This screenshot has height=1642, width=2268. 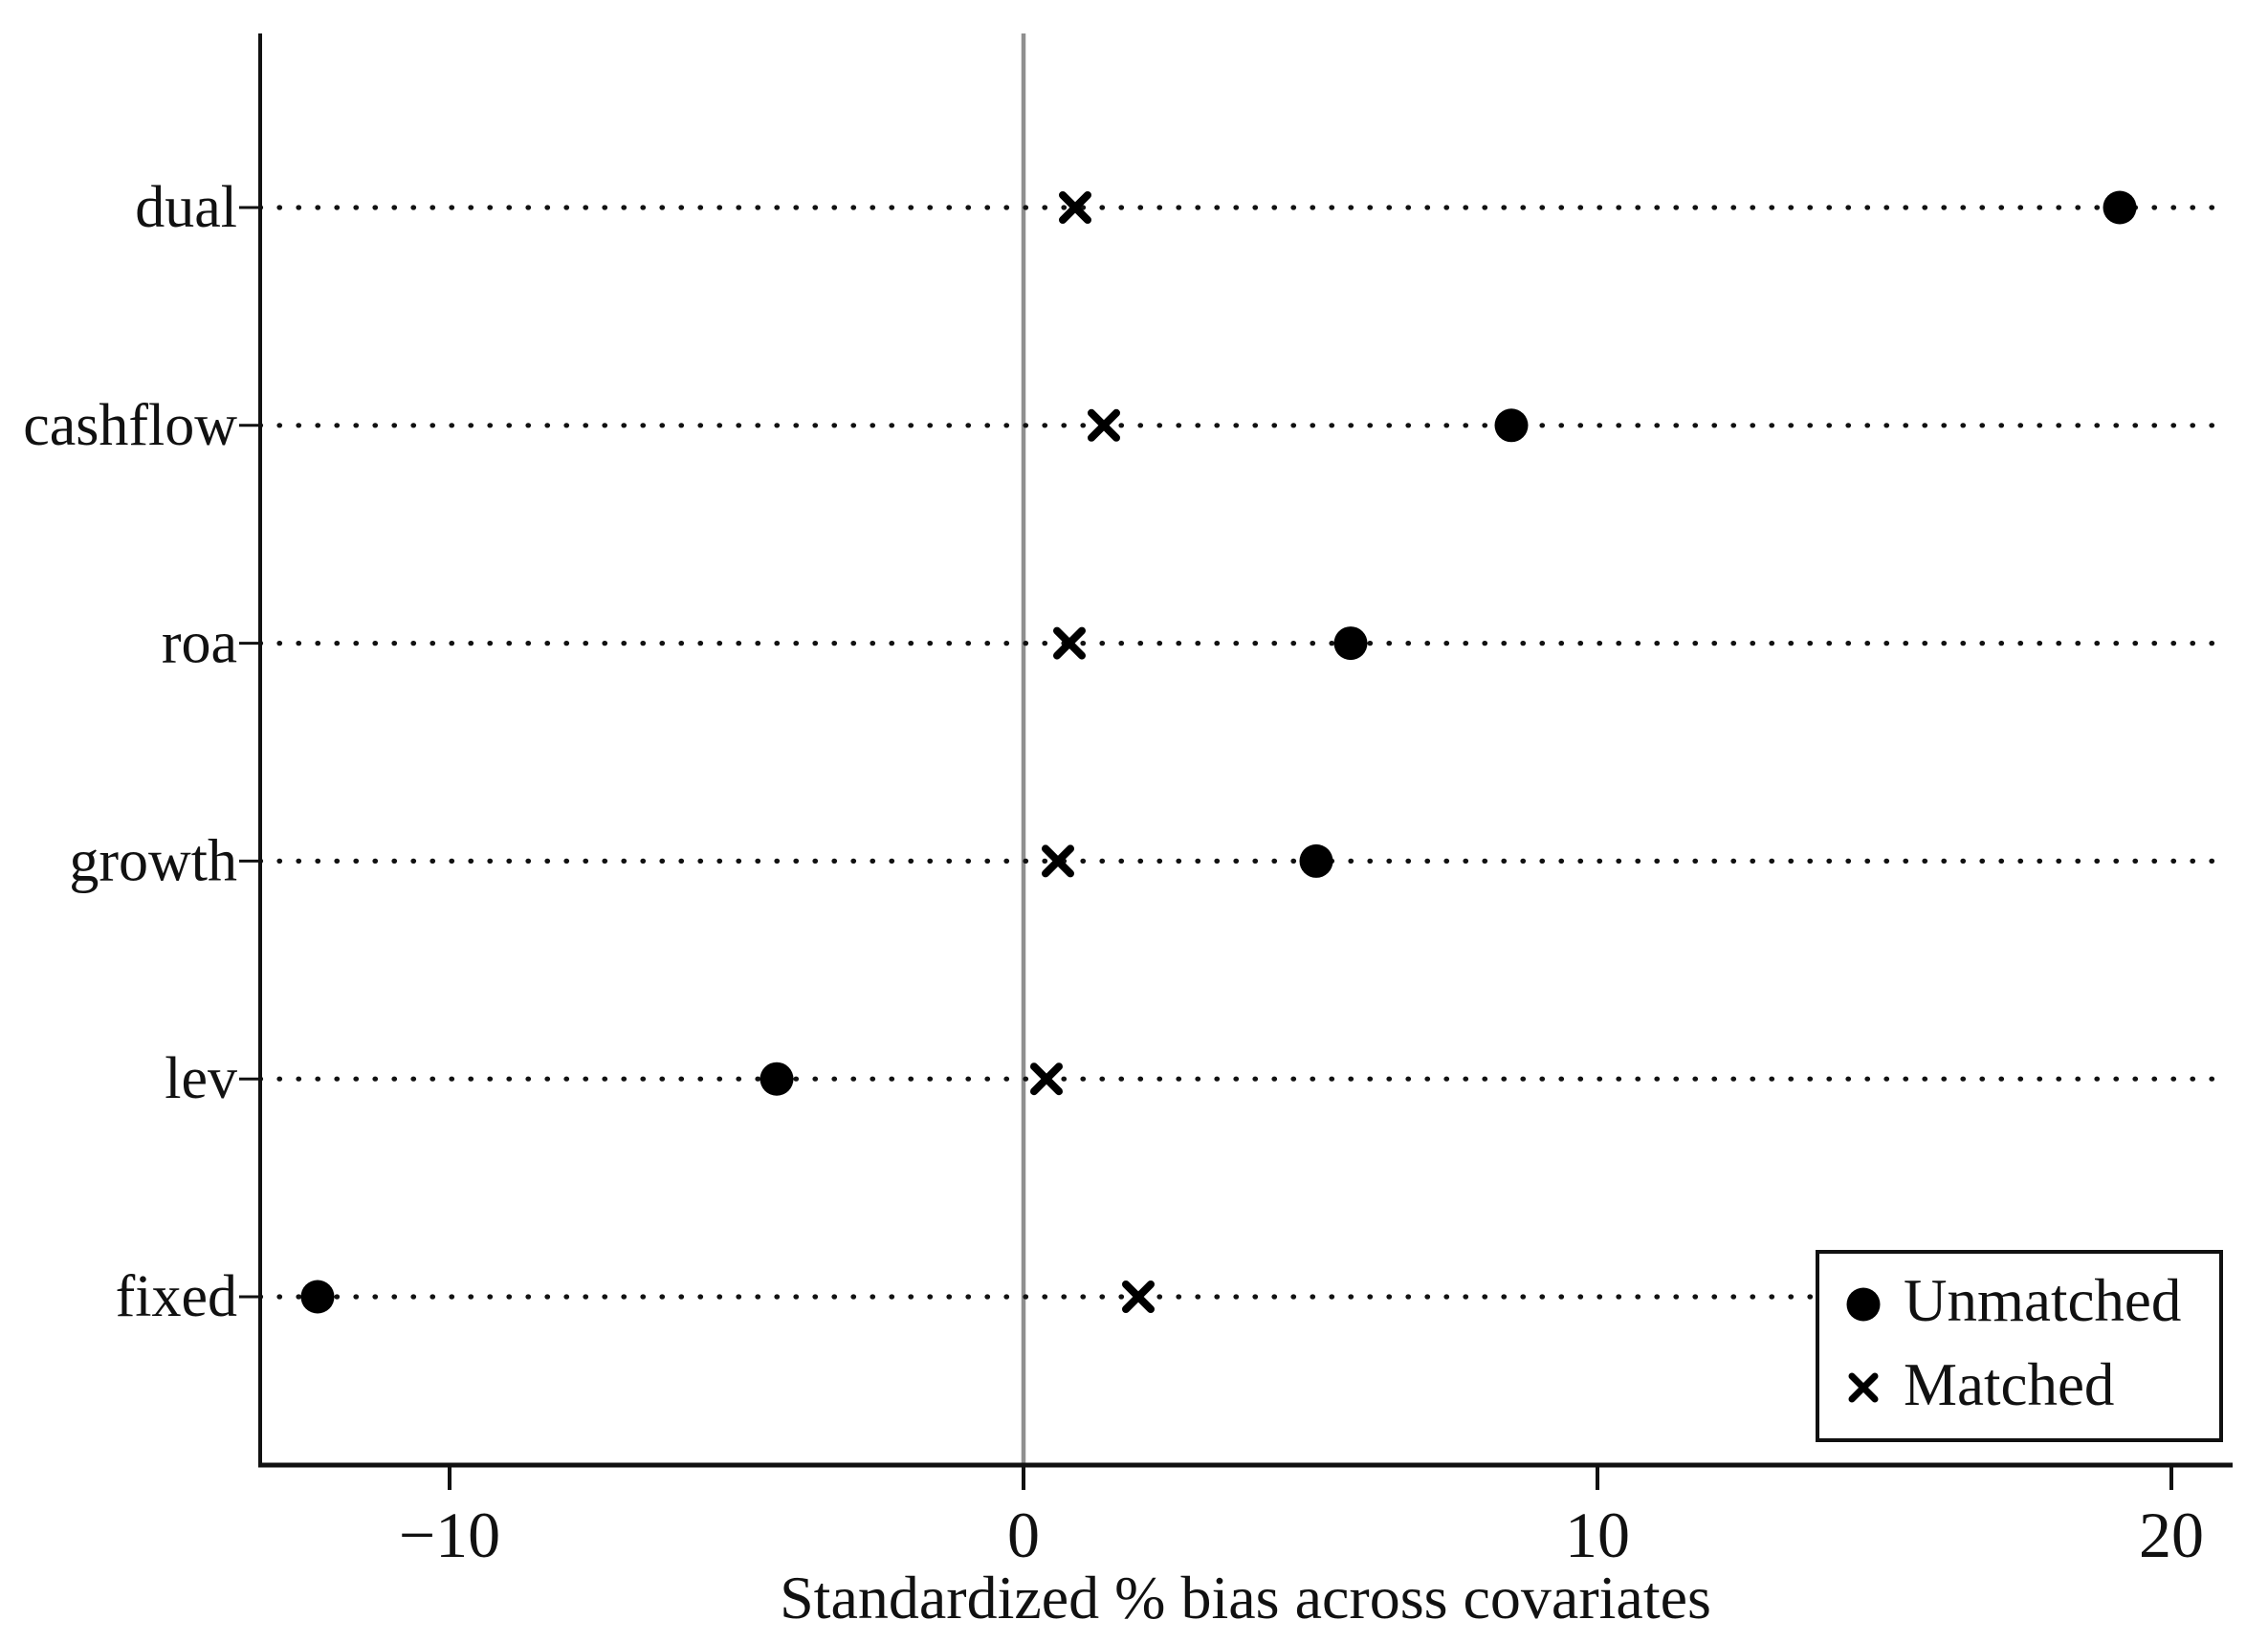 What do you see at coordinates (199, 643) in the screenshot?
I see `category-label: roa` at bounding box center [199, 643].